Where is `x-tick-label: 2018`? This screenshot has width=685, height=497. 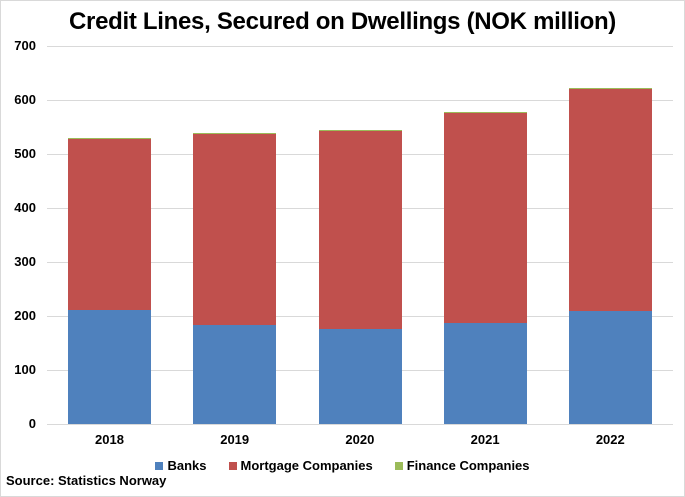
x-tick-label: 2018 is located at coordinates (109, 439).